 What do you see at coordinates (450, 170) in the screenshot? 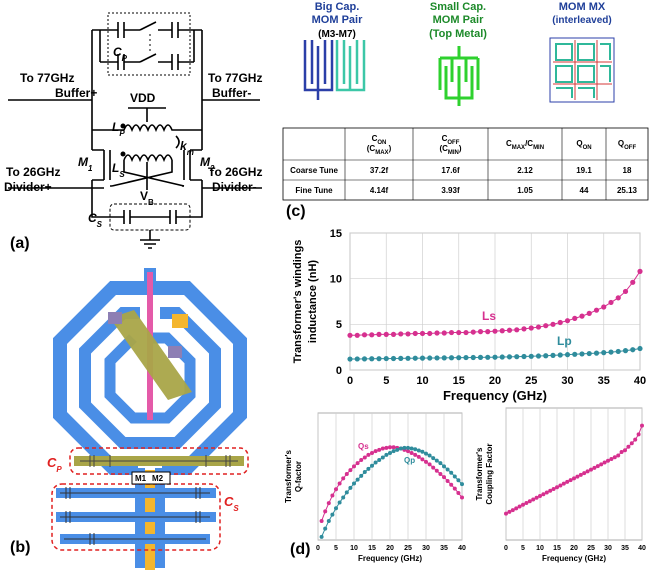
I see `table-cell: 17.6f` at bounding box center [450, 170].